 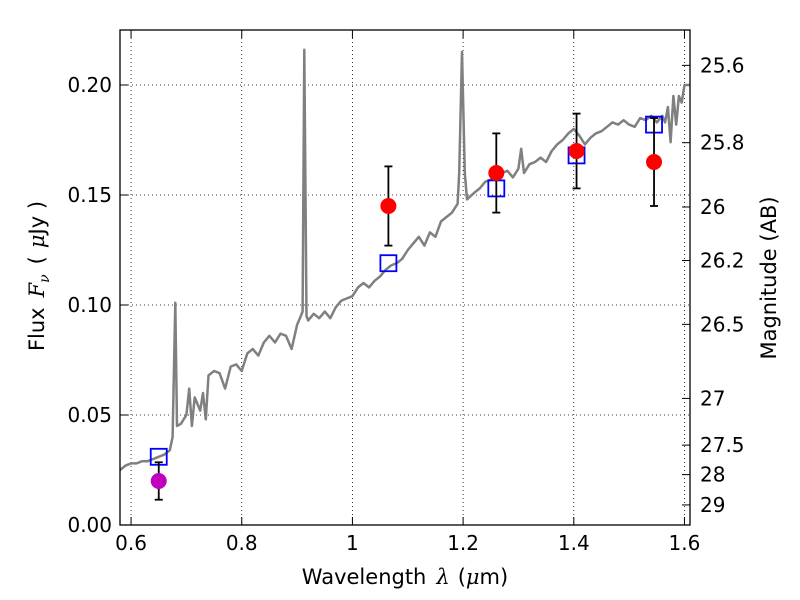 I want to click on x-tick-label: 0.8, so click(x=242, y=543).